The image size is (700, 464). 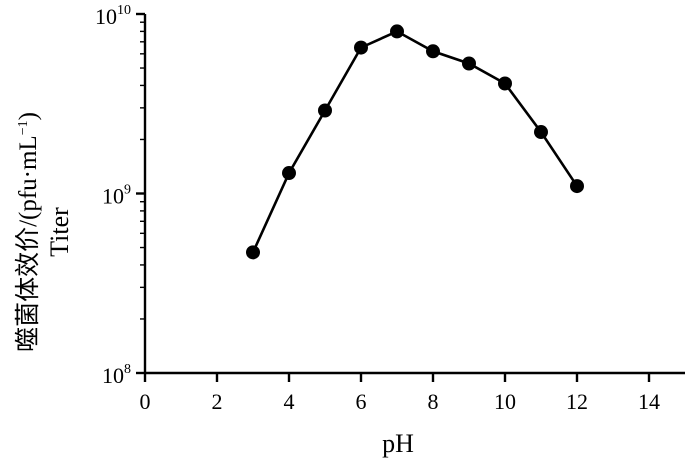 What do you see at coordinates (433, 401) in the screenshot?
I see `x-tick-label: 8` at bounding box center [433, 401].